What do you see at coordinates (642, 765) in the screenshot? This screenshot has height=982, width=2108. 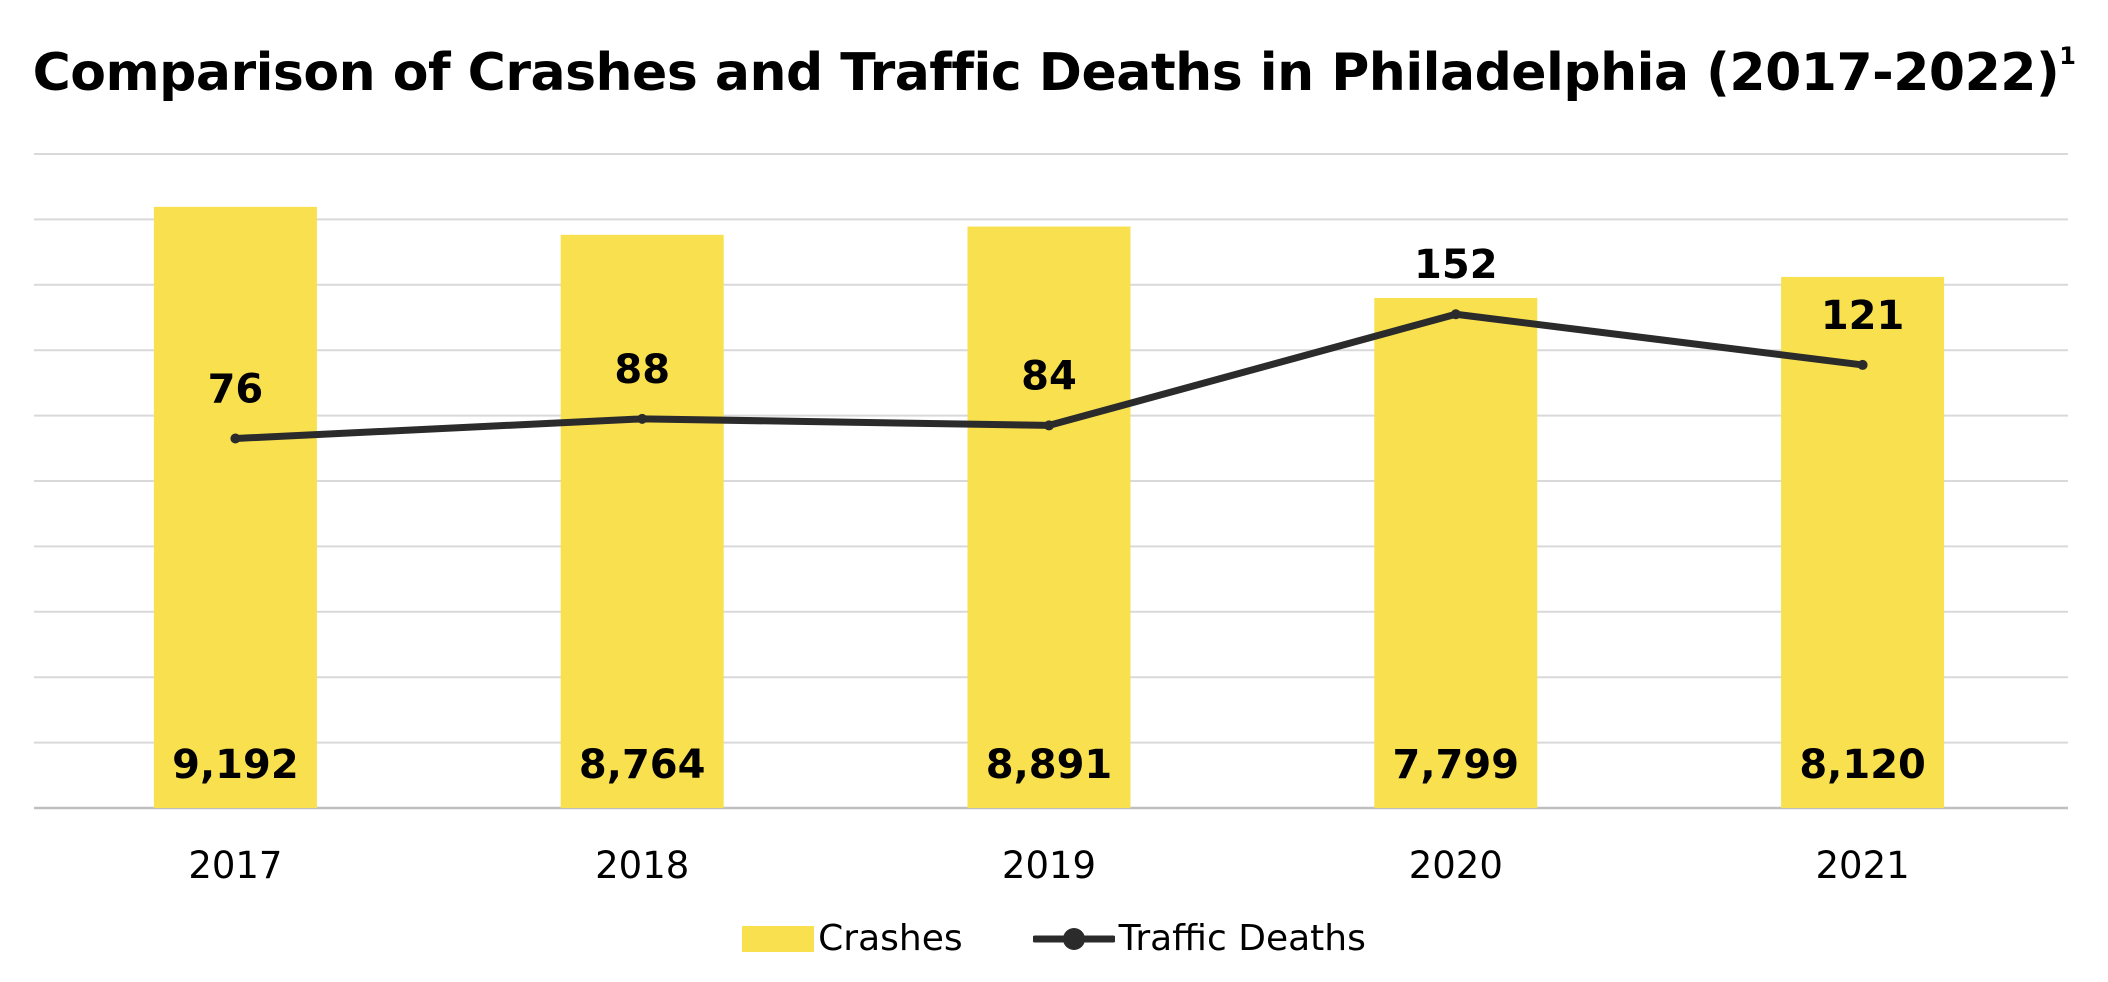 I see `label-crashes-2018: 8,764` at bounding box center [642, 765].